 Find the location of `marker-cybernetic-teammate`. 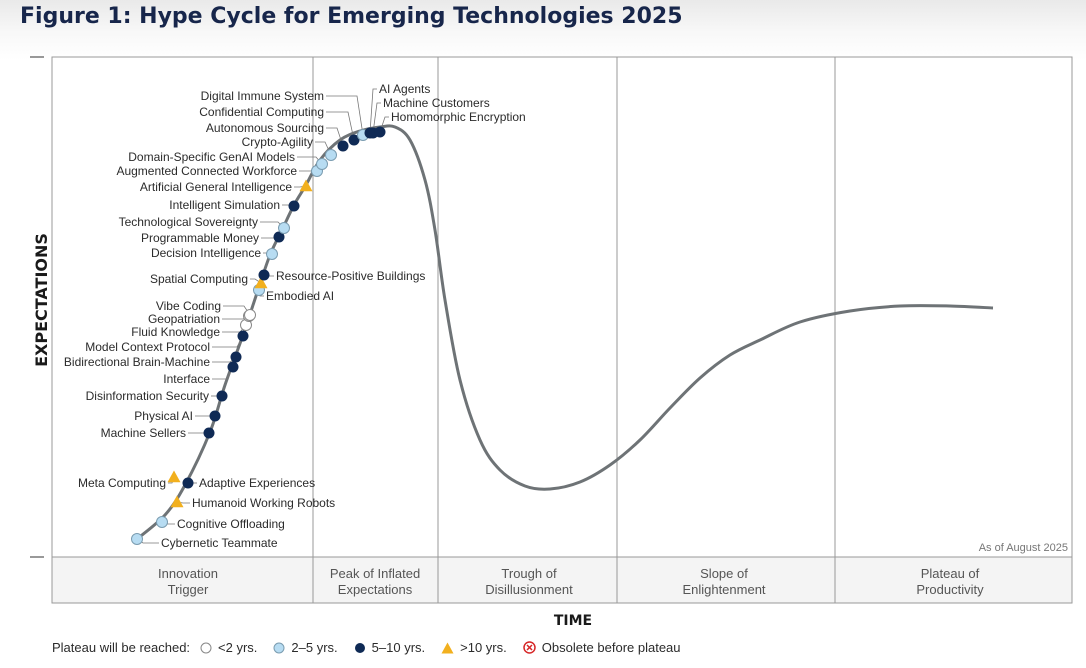

marker-cybernetic-teammate is located at coordinates (137, 539).